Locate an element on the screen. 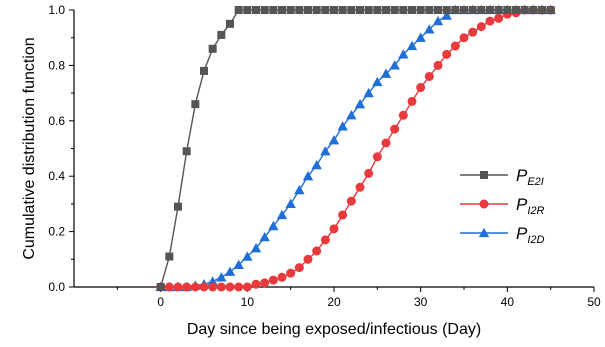 Image resolution: width=605 pixels, height=347 pixels. x-tick-label: 0 is located at coordinates (160, 302).